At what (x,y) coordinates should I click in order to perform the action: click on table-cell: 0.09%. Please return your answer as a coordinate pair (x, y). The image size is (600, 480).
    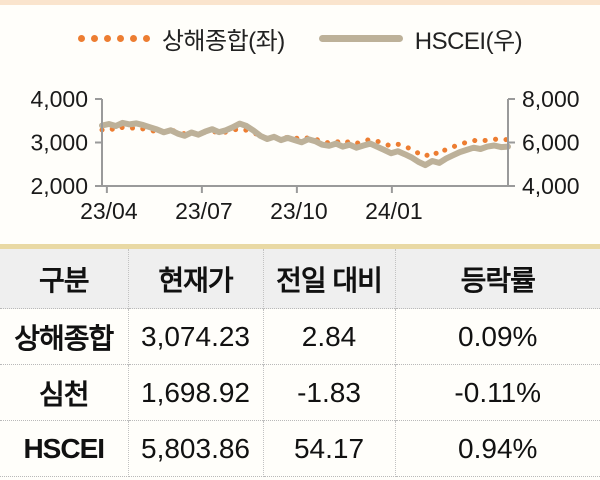
    Looking at the image, I should click on (497, 336).